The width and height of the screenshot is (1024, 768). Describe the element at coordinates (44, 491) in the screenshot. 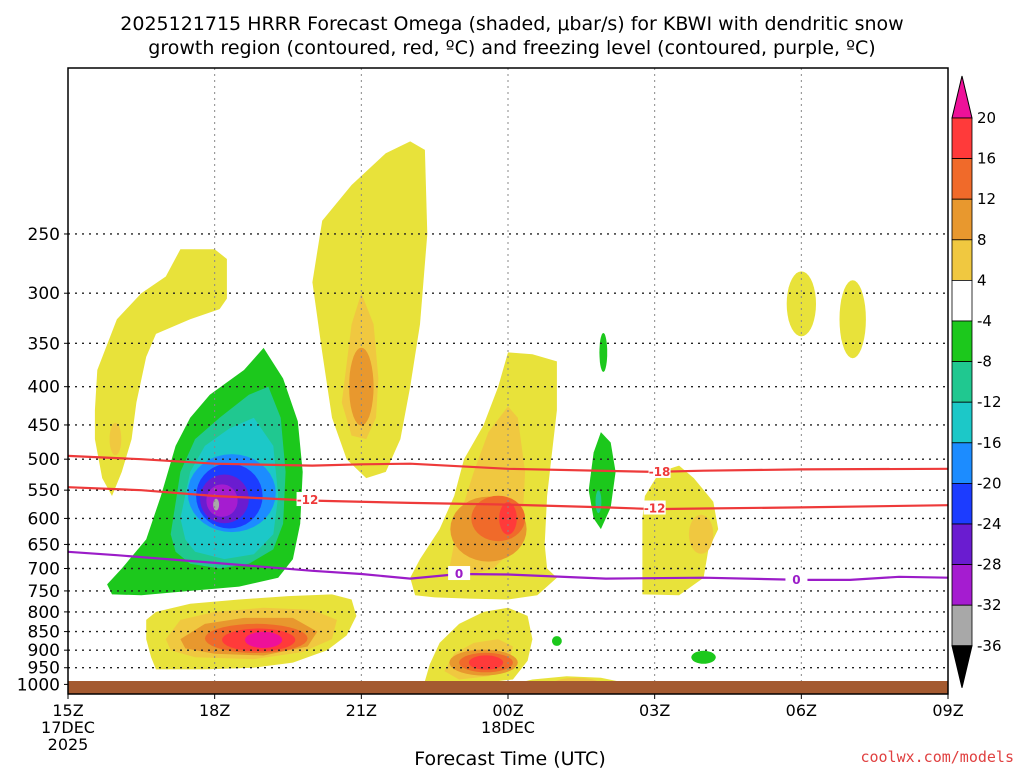

I see `y-tick-label-550: 550` at that location.